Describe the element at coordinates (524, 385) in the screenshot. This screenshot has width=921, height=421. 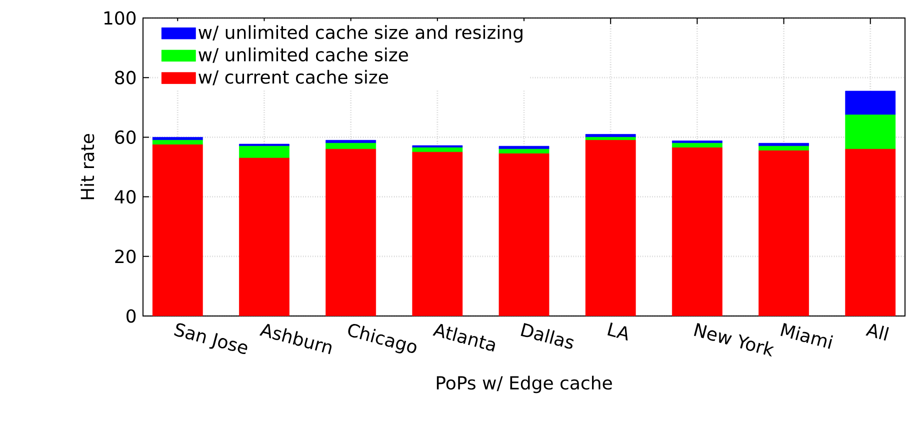
I see `x-axis-title: PoPs w/ Edge cache` at that location.